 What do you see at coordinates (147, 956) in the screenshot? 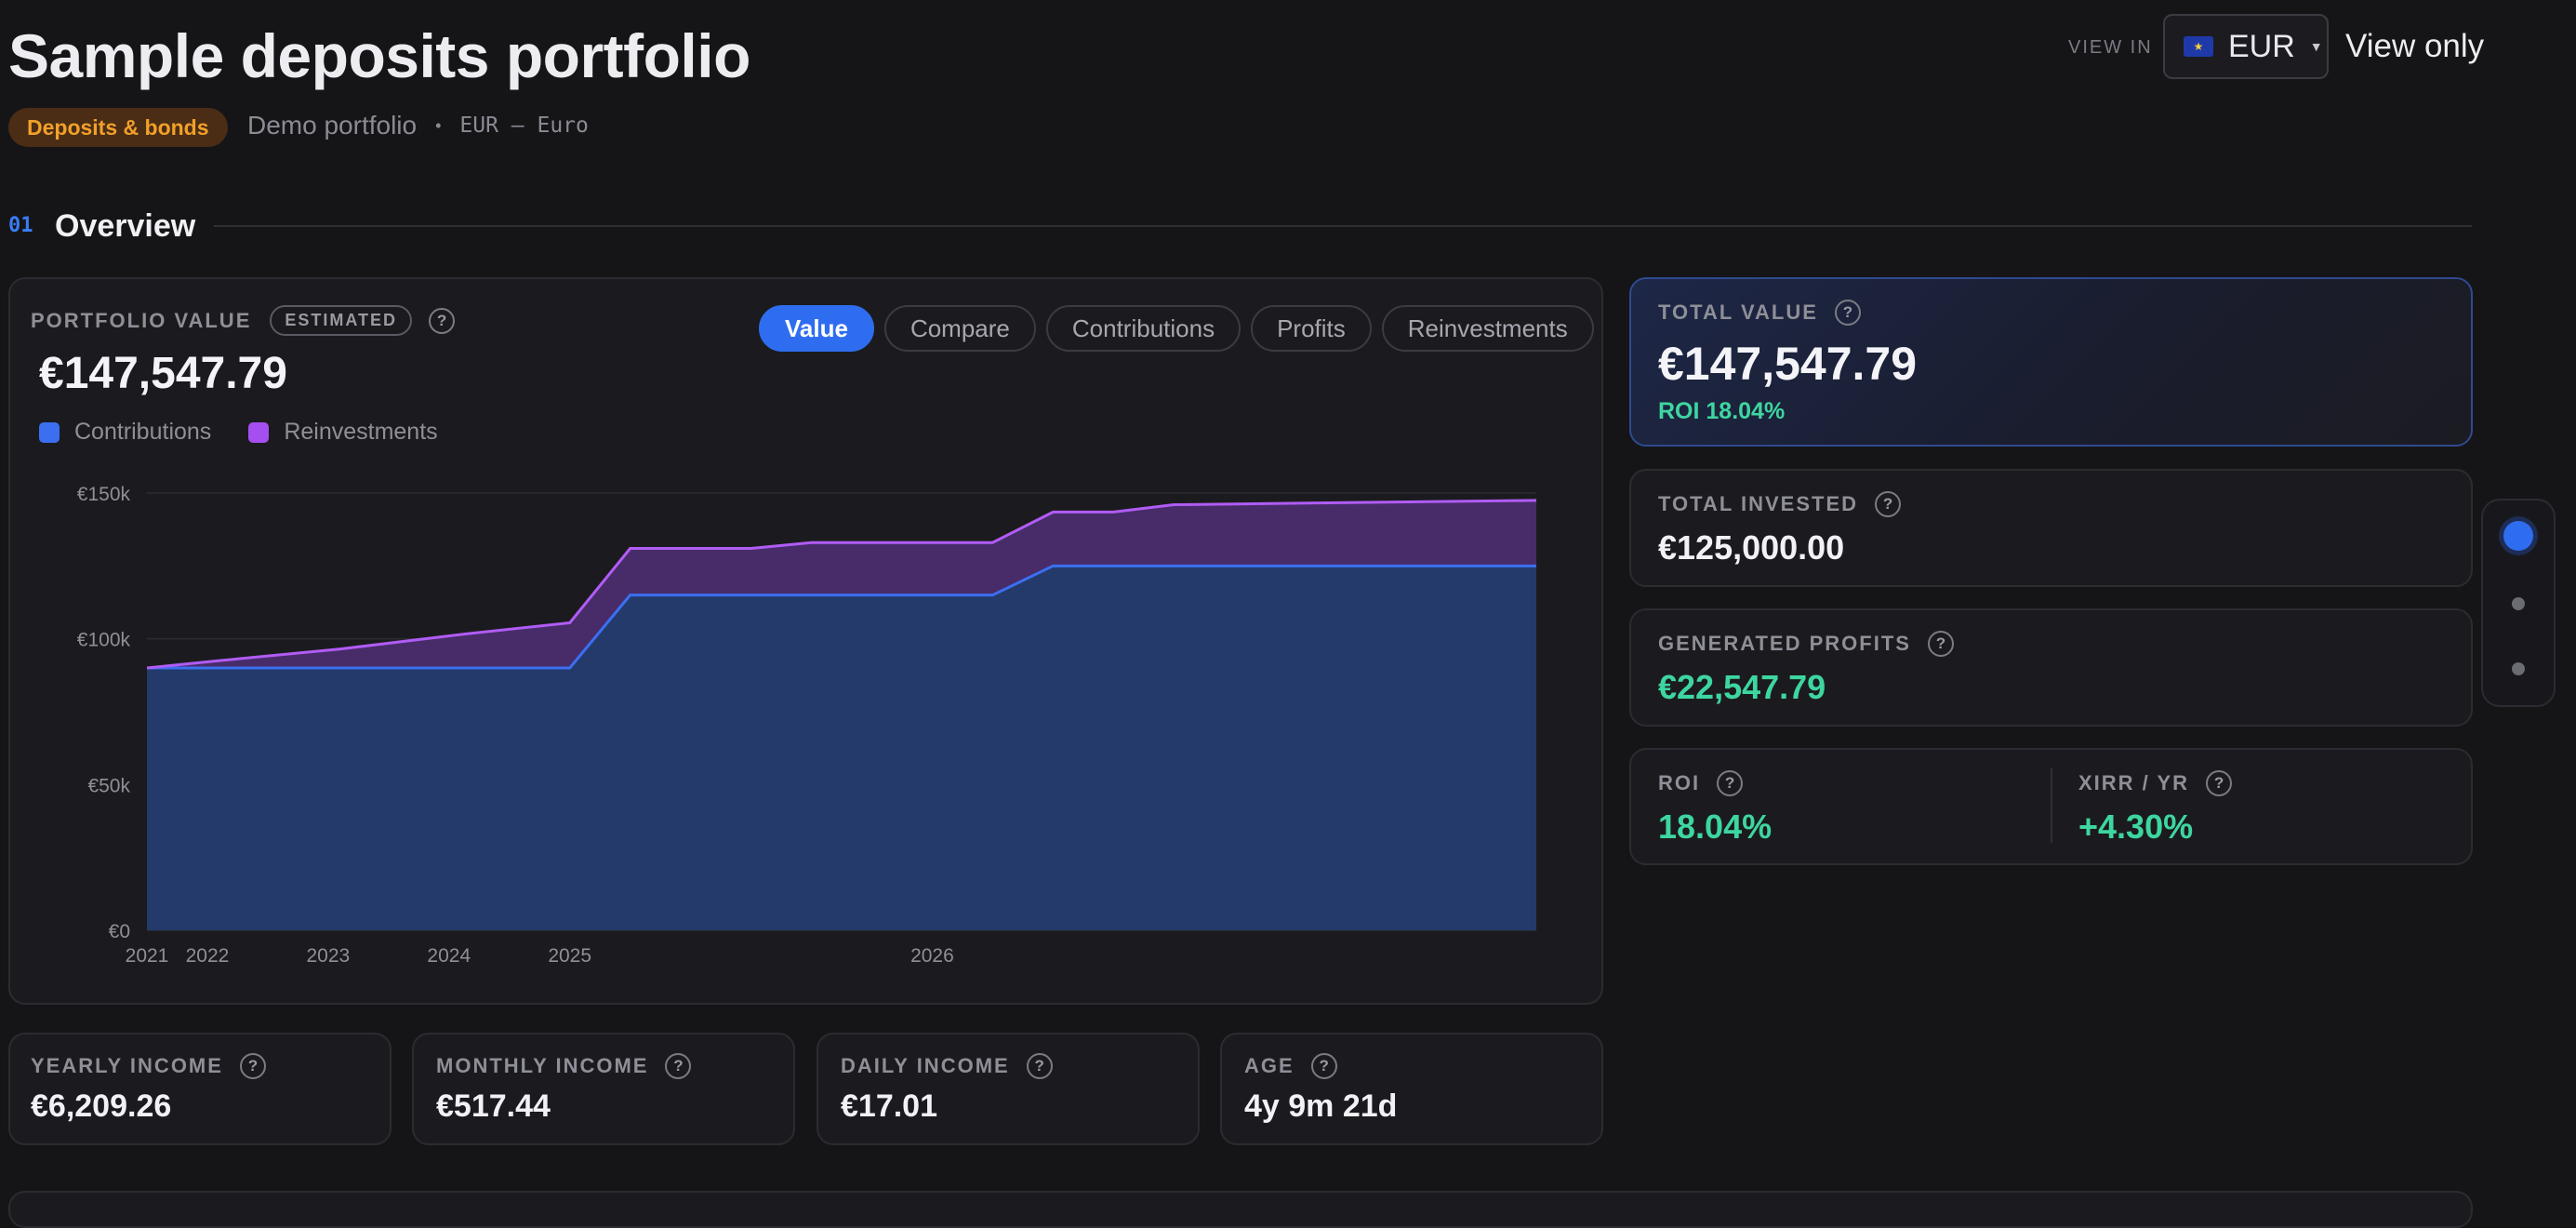
I see `x-tick-label: 2021` at bounding box center [147, 956].